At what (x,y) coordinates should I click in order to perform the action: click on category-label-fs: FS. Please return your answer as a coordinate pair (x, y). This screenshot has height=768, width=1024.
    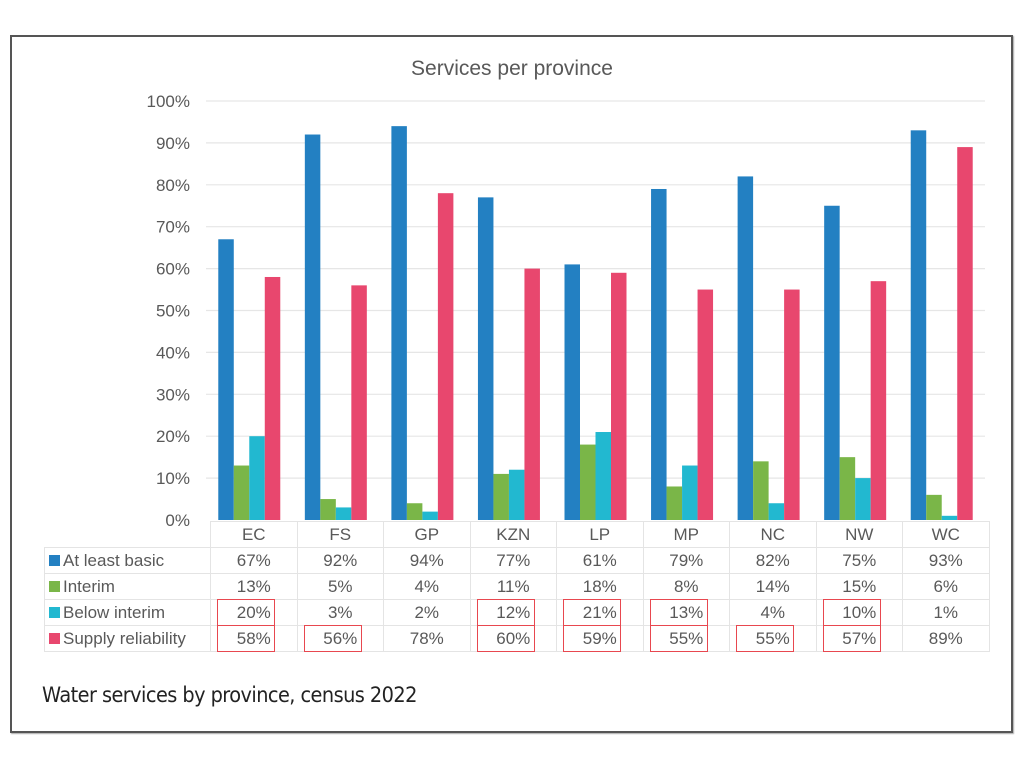
    Looking at the image, I should click on (340, 534).